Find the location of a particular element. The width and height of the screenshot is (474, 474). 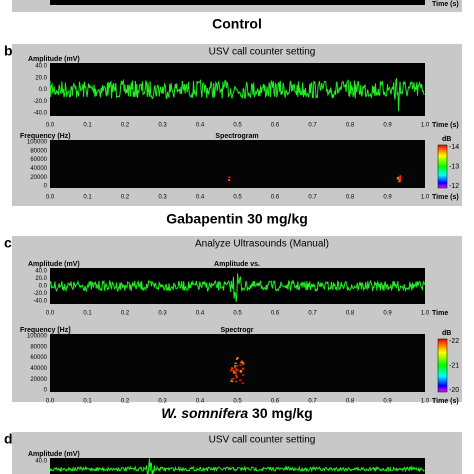

colorbar is located at coordinates (442, 166).